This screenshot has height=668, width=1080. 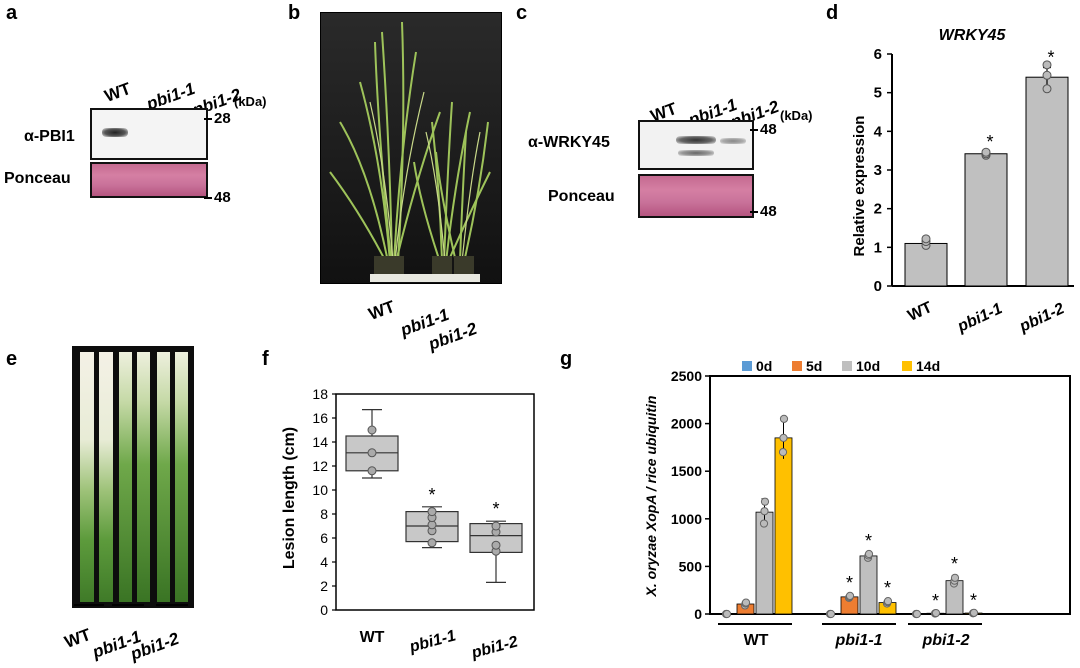 What do you see at coordinates (696, 196) in the screenshot?
I see `blot-ponceau` at bounding box center [696, 196].